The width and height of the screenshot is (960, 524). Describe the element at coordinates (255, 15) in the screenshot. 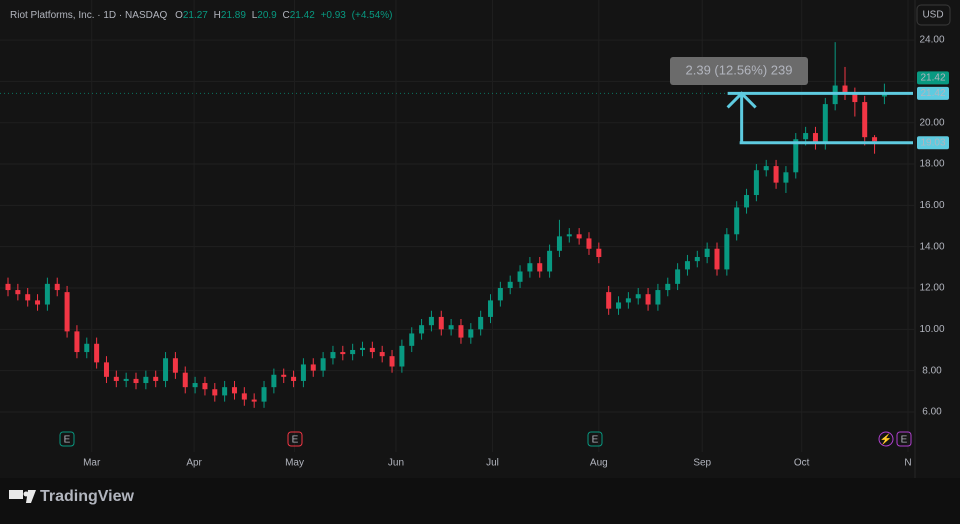

I see `ohlc-label: L` at that location.